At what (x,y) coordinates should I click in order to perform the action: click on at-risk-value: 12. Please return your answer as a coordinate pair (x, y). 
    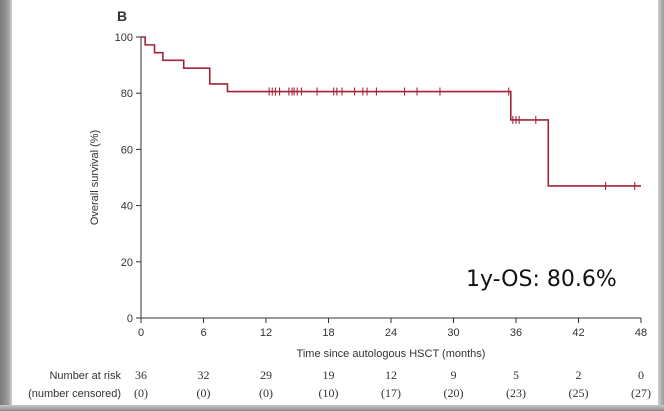
    Looking at the image, I should click on (391, 375).